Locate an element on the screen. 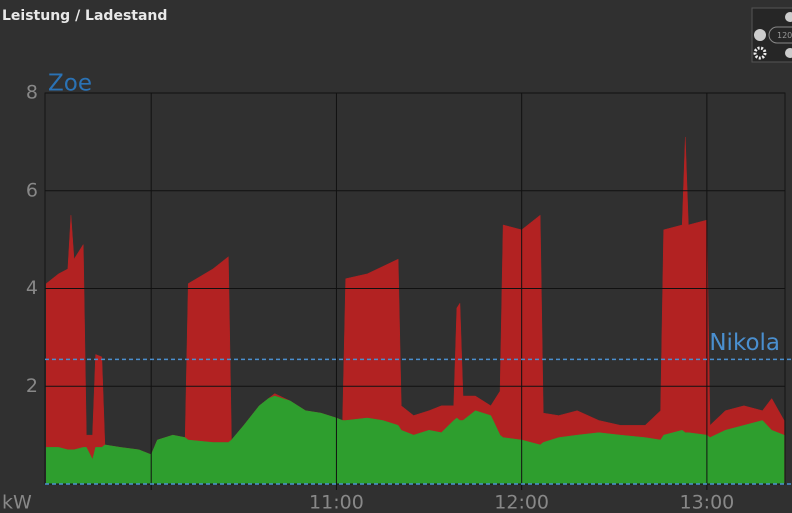 The image size is (792, 513). controls: 120 is located at coordinates (771, 35).